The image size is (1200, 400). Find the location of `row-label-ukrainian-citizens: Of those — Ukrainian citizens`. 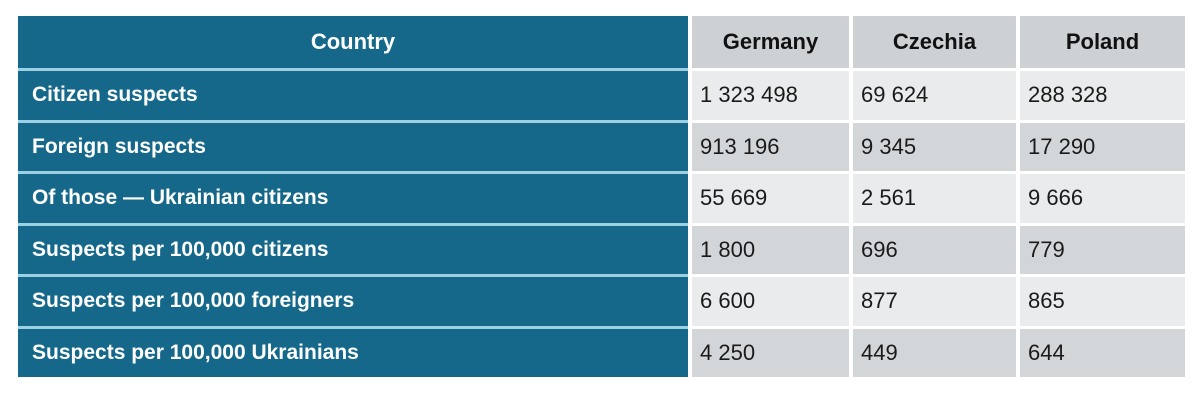

row-label-ukrainian-citizens: Of those — Ukrainian citizens is located at coordinates (353, 197).